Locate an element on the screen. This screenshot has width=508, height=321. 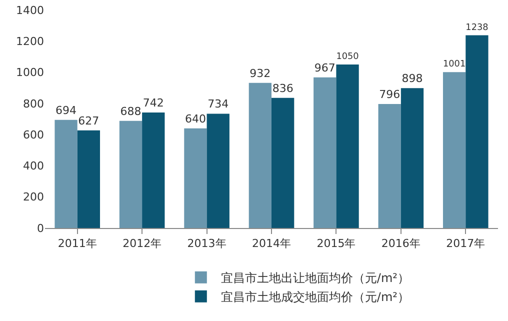
x-tick-label: 2015年 is located at coordinates (336, 243).